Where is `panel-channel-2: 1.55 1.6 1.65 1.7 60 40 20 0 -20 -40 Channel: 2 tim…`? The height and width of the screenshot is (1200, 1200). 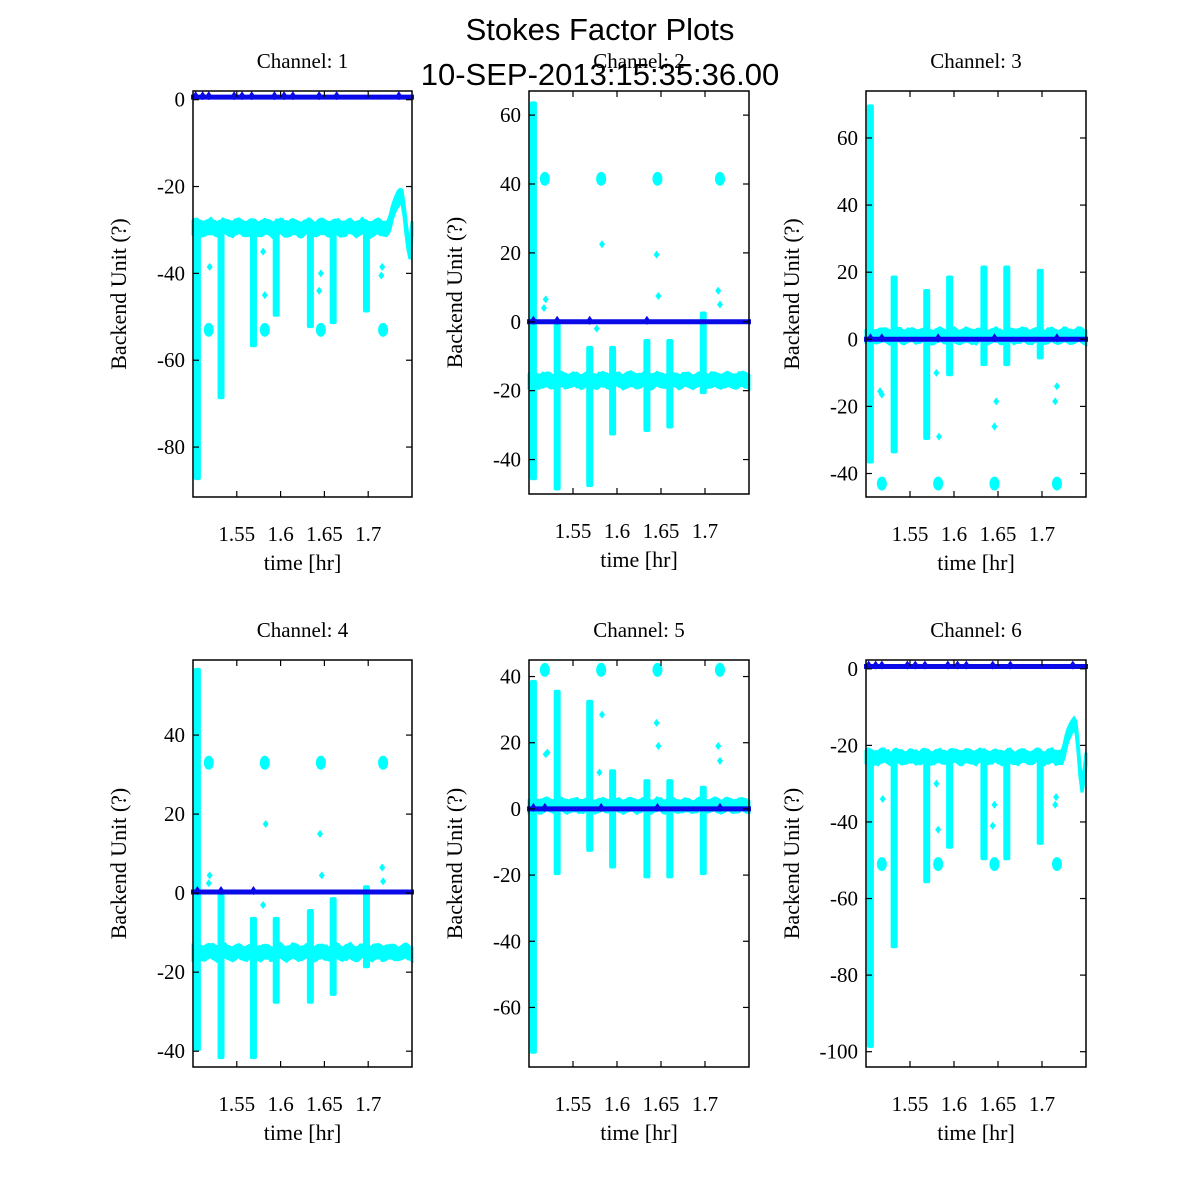 panel-channel-2: 1.55 1.6 1.65 1.7 60 40 20 0 -20 -40 Channel: 2 tim… is located at coordinates (596, 310).